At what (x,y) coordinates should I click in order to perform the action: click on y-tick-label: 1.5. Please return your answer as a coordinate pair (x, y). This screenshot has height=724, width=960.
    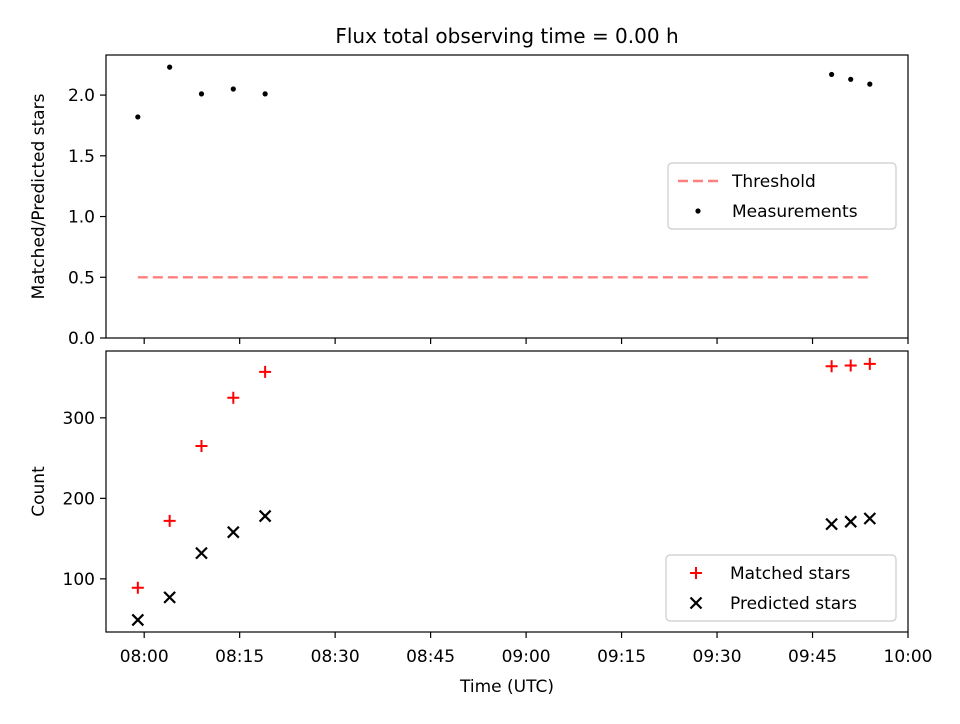
    Looking at the image, I should click on (81, 157).